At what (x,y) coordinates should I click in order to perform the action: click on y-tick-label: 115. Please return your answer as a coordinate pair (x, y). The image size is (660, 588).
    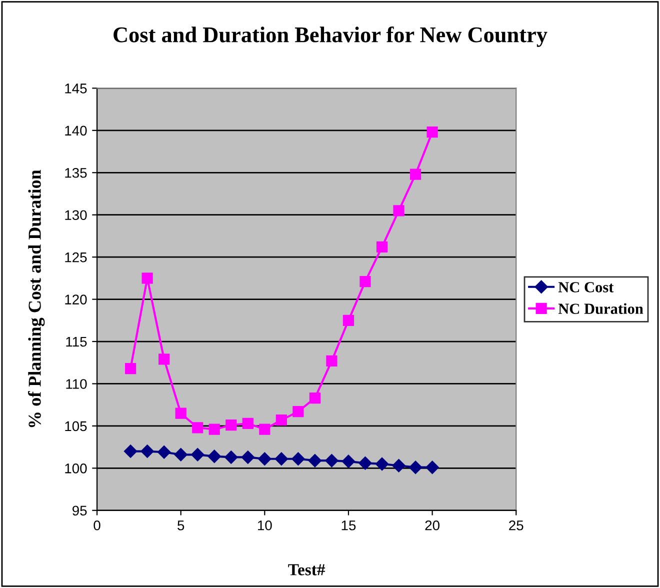
    Looking at the image, I should click on (76, 341).